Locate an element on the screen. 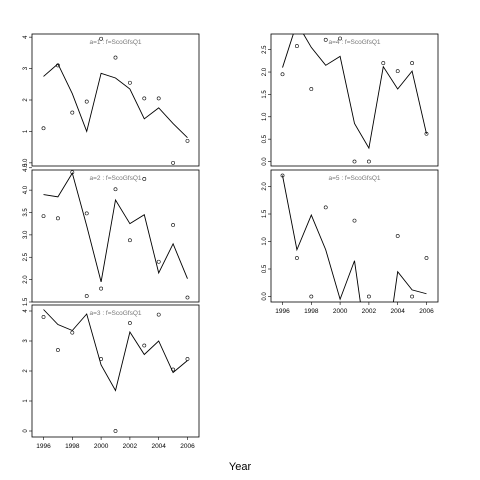 The height and width of the screenshot is (480, 480). panel-4: a=4 : f=ScoGfsQ1 0.0 0.5 1.0 1.5 2.0 2.5 is located at coordinates (350, 100).